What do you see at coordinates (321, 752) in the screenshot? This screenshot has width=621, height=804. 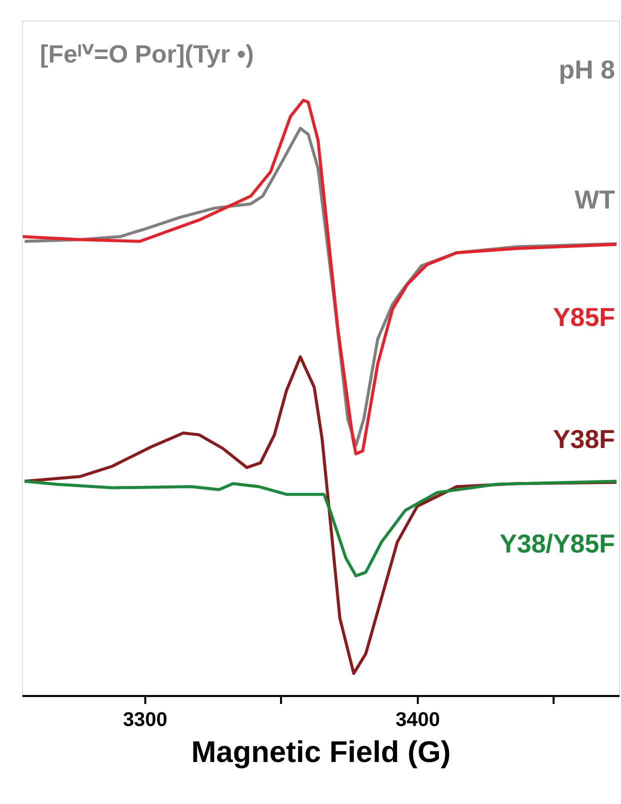 I see `x-axis-title: Magnetic Field (G)` at bounding box center [321, 752].